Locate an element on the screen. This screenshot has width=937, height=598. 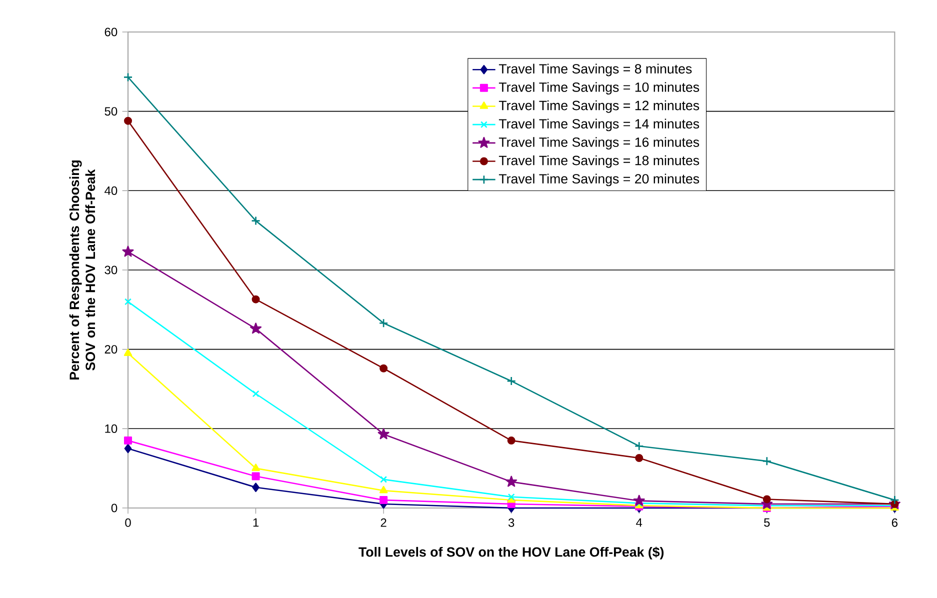
x-tick-label: 3 is located at coordinates (511, 522).